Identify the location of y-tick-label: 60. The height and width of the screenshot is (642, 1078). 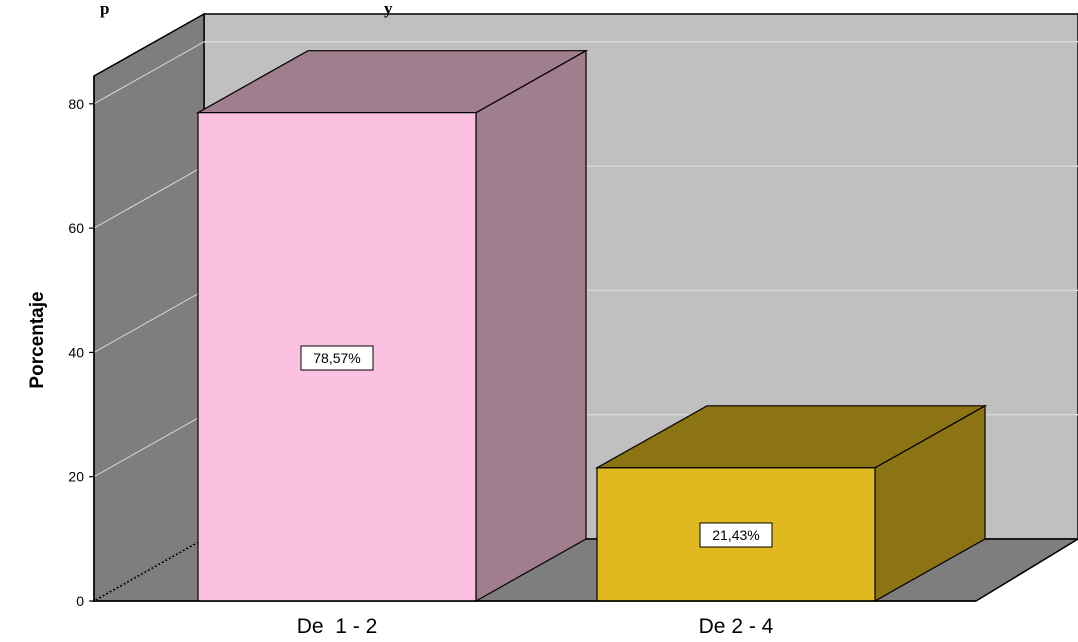
(76, 228).